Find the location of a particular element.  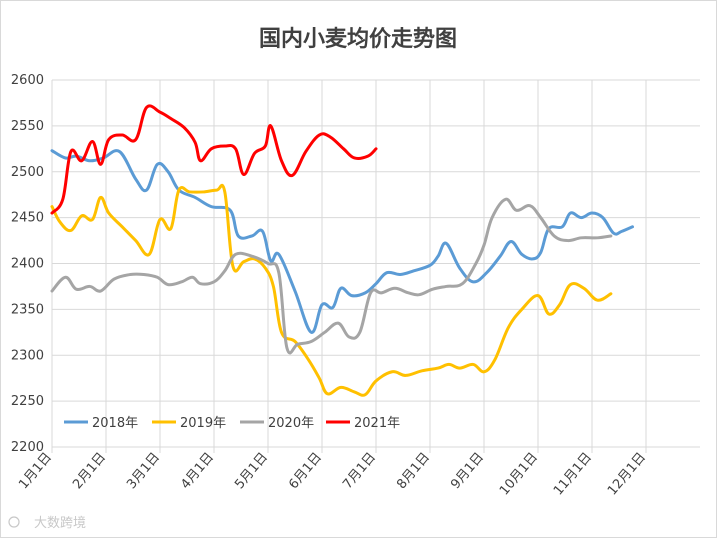

y-tick-label: 2500 is located at coordinates (27, 172).